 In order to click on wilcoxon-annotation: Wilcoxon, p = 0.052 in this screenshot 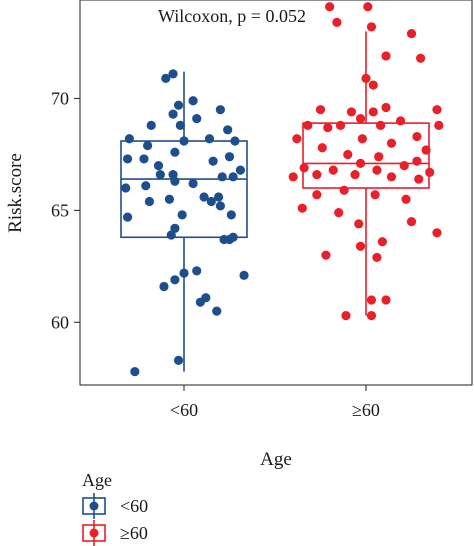, I will do `click(232, 16)`.